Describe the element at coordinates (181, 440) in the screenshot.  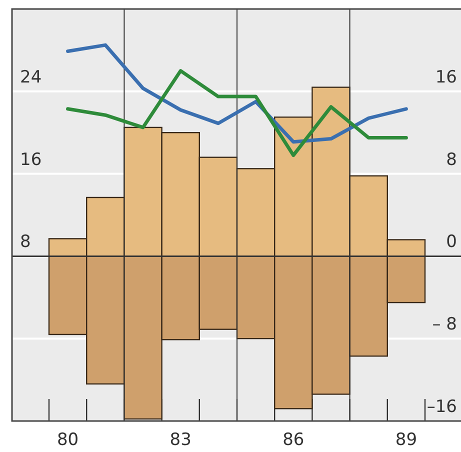
I see `x-tick-label: 83` at that location.